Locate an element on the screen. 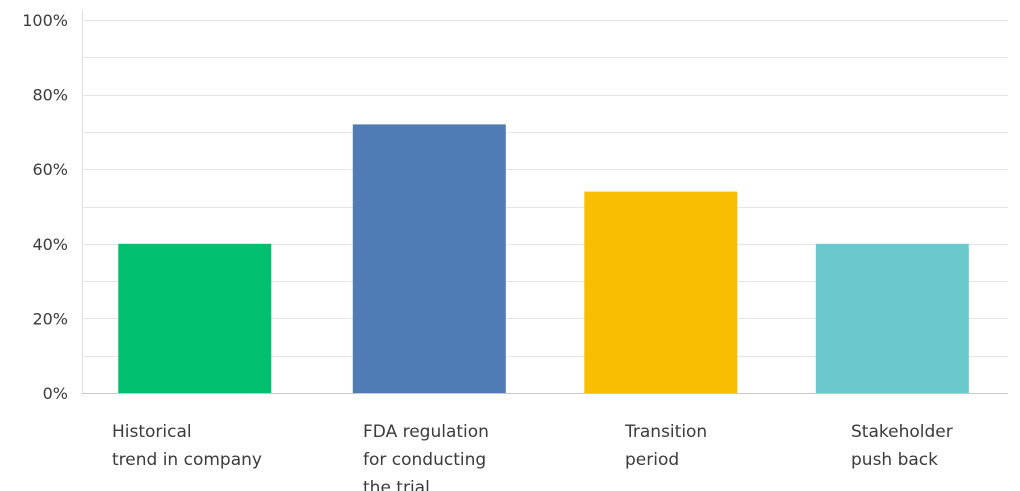 This screenshot has height=491, width=1020. y-tick-label: 40% is located at coordinates (50, 244).